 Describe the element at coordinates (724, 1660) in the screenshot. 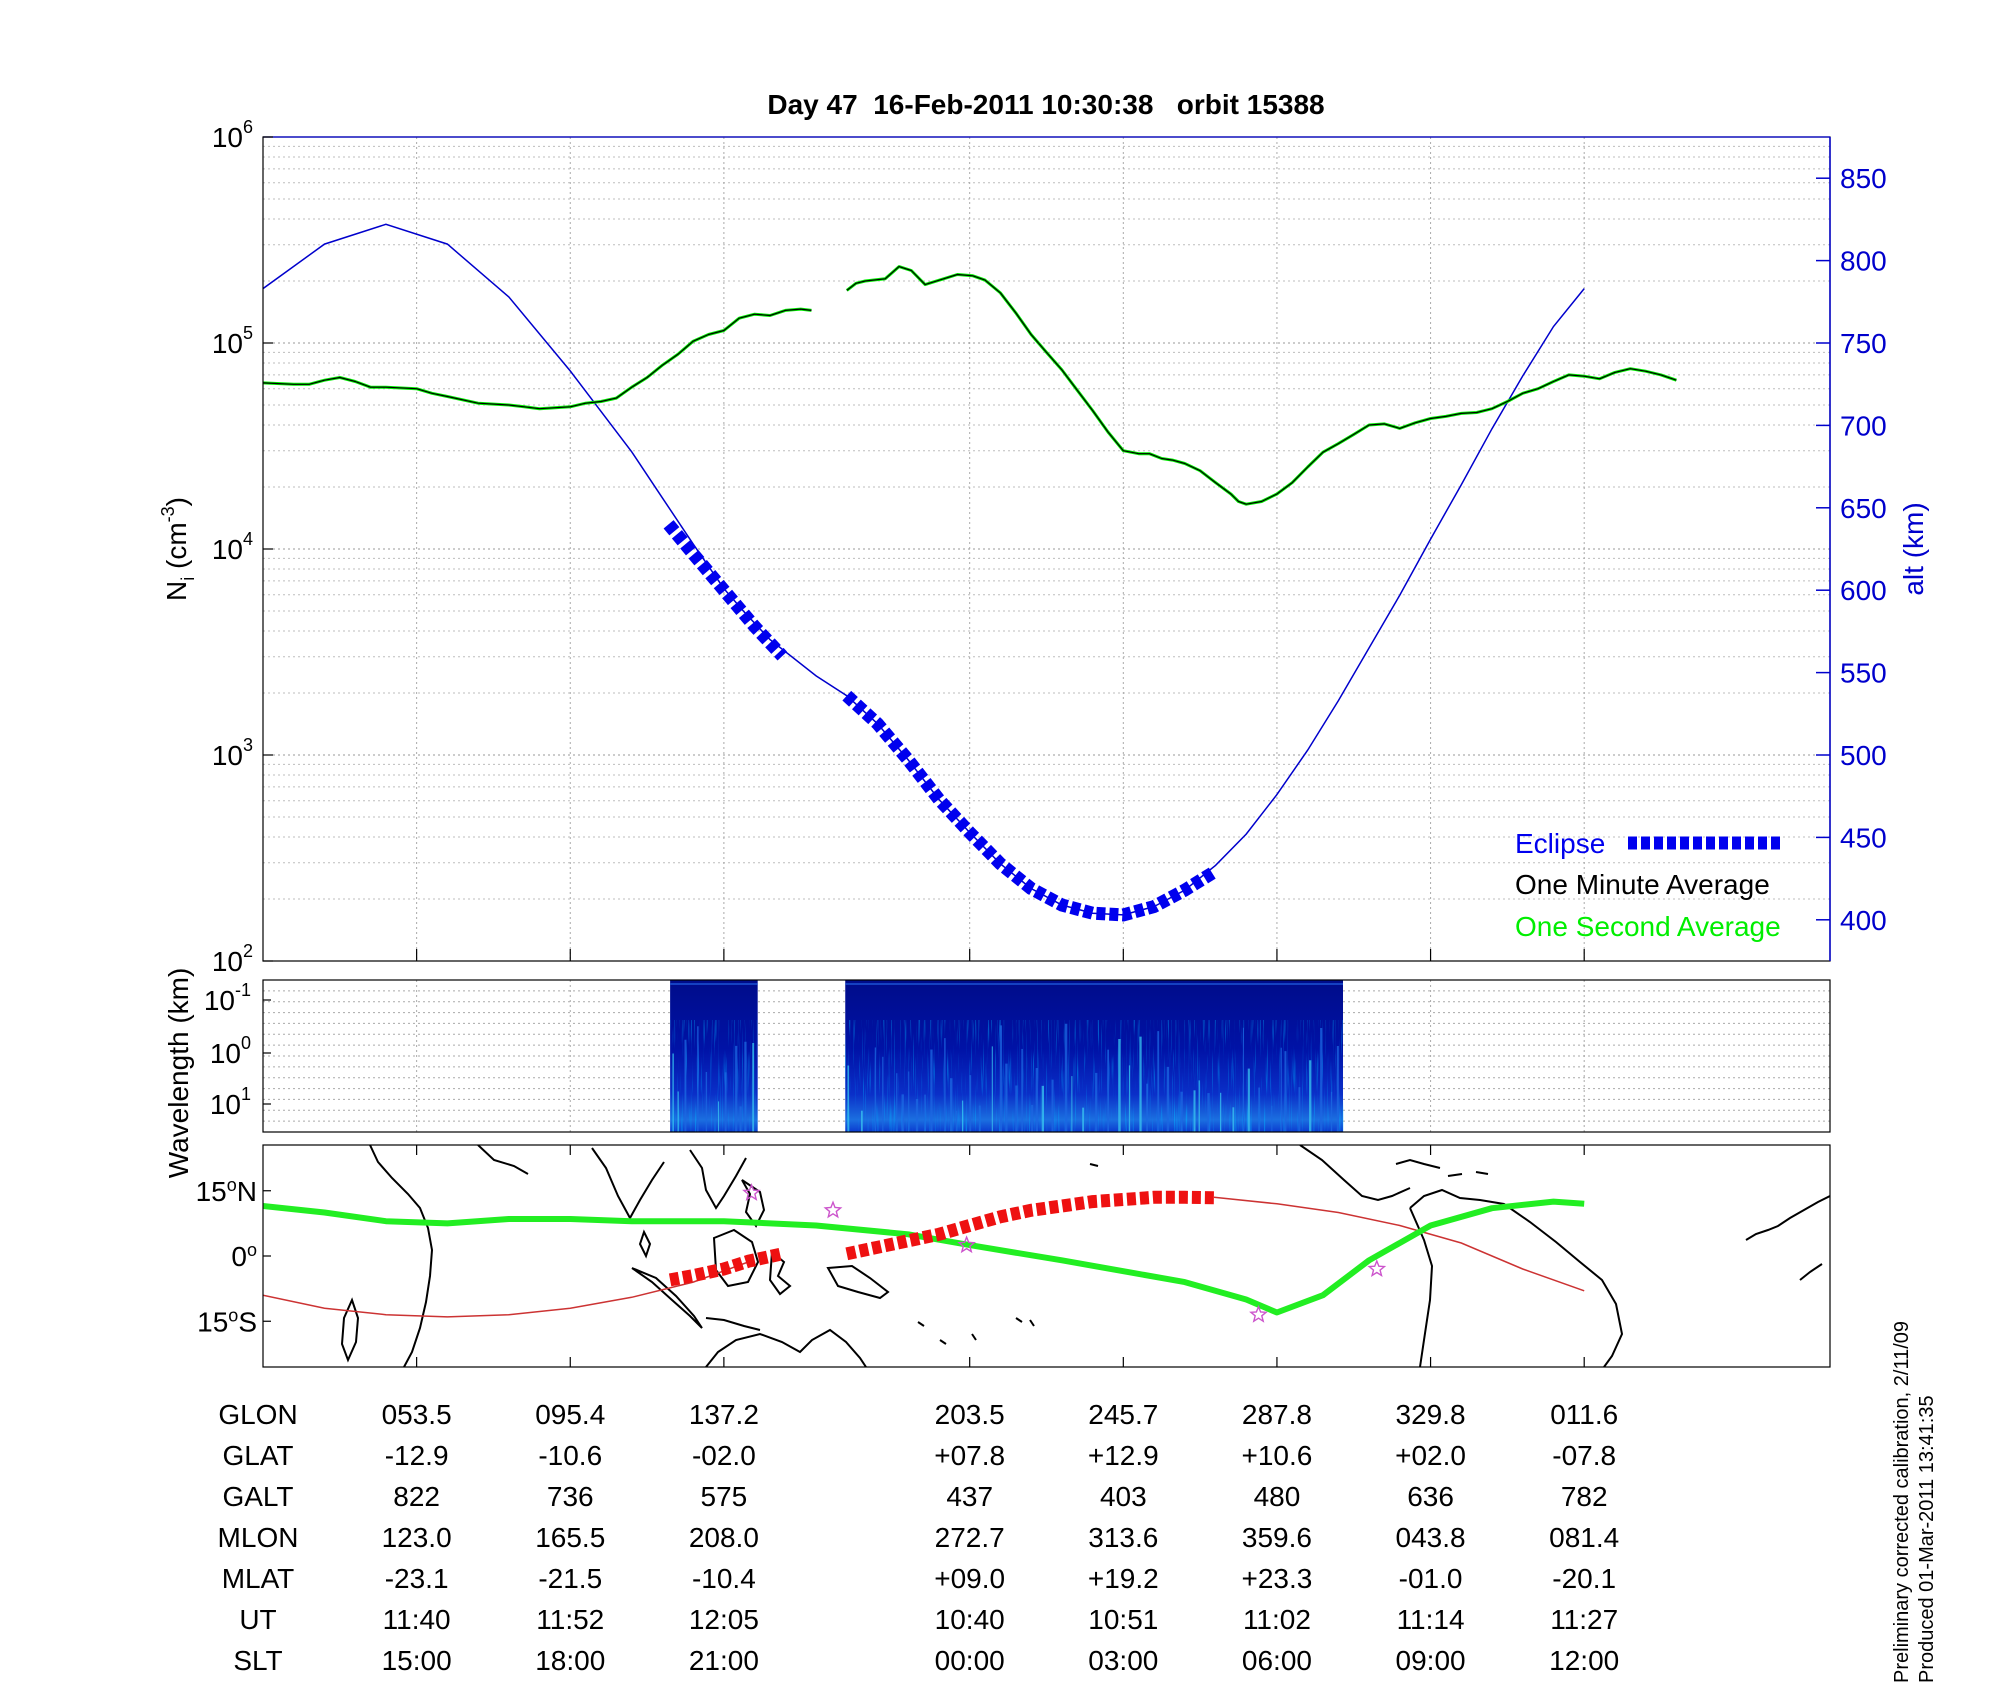

I see `table-cell: 21:00` at that location.